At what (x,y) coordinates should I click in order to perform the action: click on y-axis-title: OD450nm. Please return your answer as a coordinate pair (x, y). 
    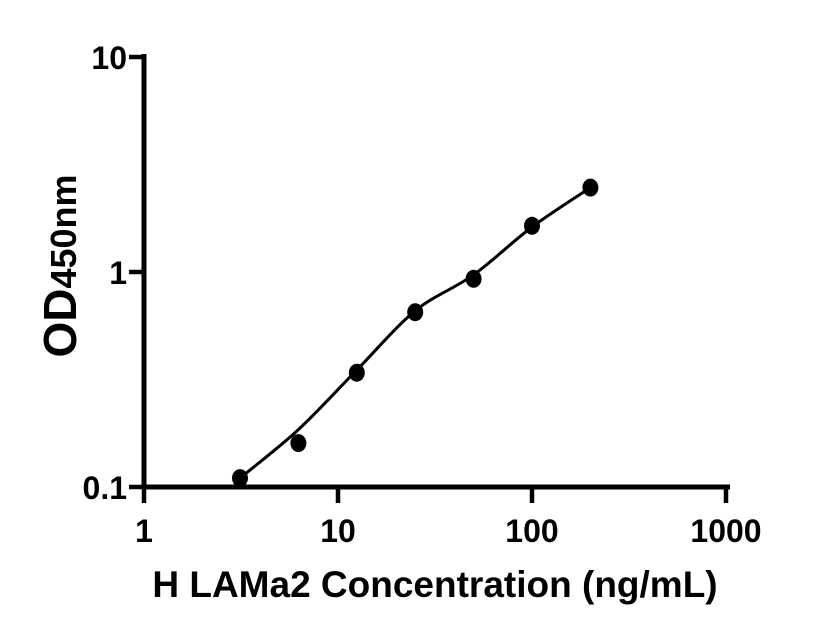
    Looking at the image, I should click on (60, 265).